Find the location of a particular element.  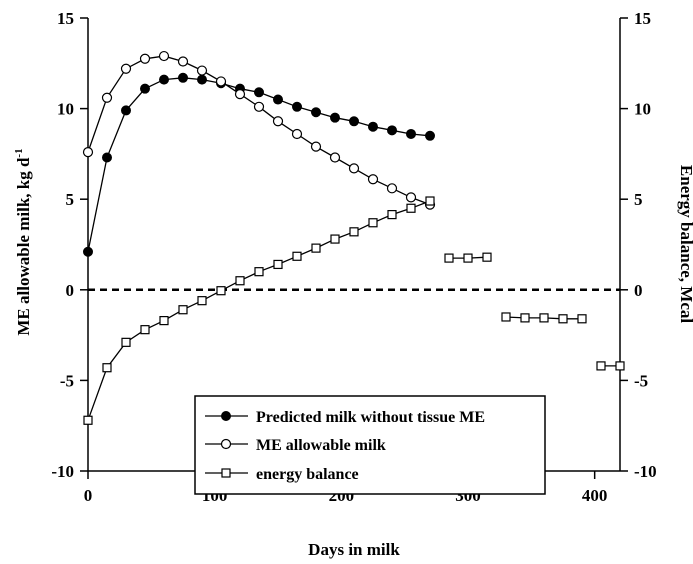

x-axis-title: Days in milk is located at coordinates (354, 549).